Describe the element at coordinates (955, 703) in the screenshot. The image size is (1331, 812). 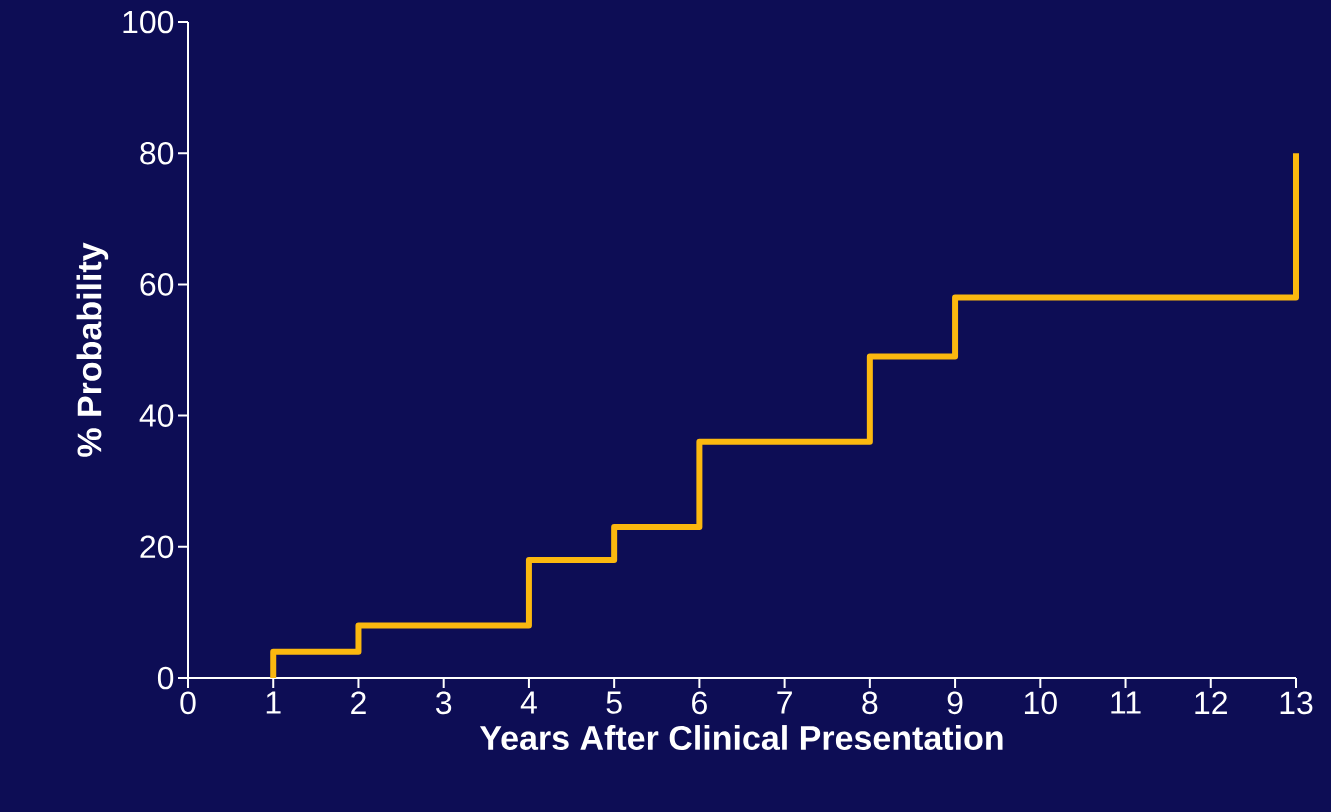
I see `x-tick-label: 9` at that location.